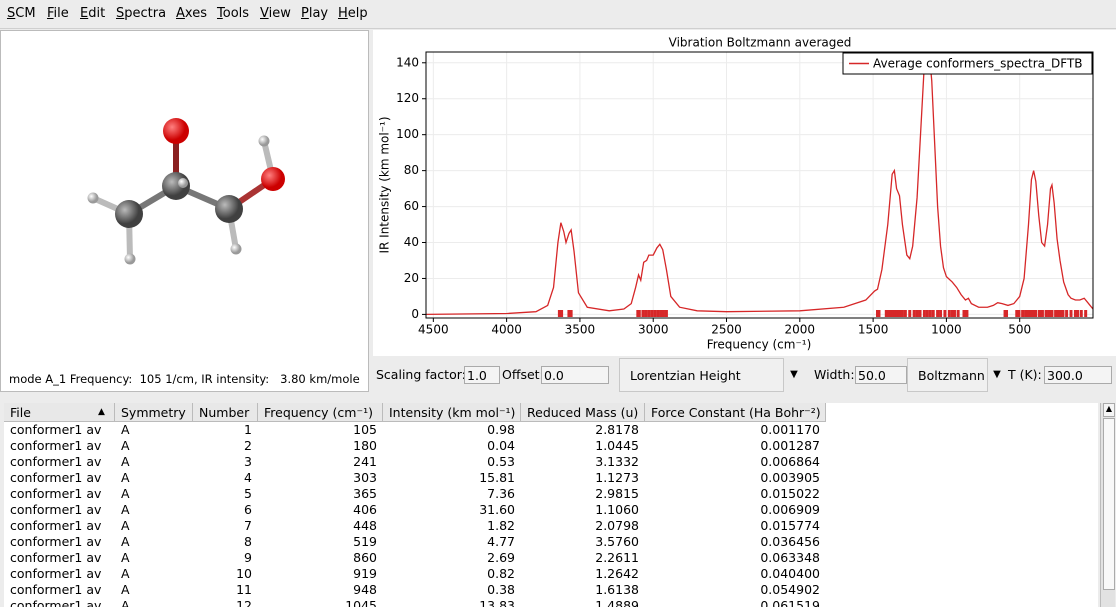 The image size is (1116, 607). What do you see at coordinates (320, 412) in the screenshot?
I see `column-header: Frequency (cm⁻¹)` at bounding box center [320, 412].